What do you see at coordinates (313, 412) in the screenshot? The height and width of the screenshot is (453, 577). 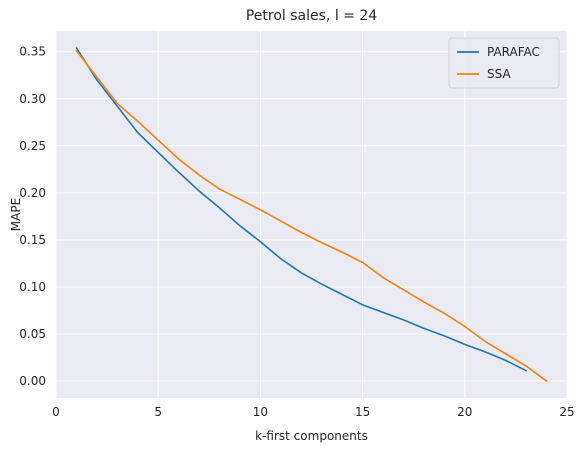 I see `x-ticks: 0 5 10 15 20 25` at bounding box center [313, 412].